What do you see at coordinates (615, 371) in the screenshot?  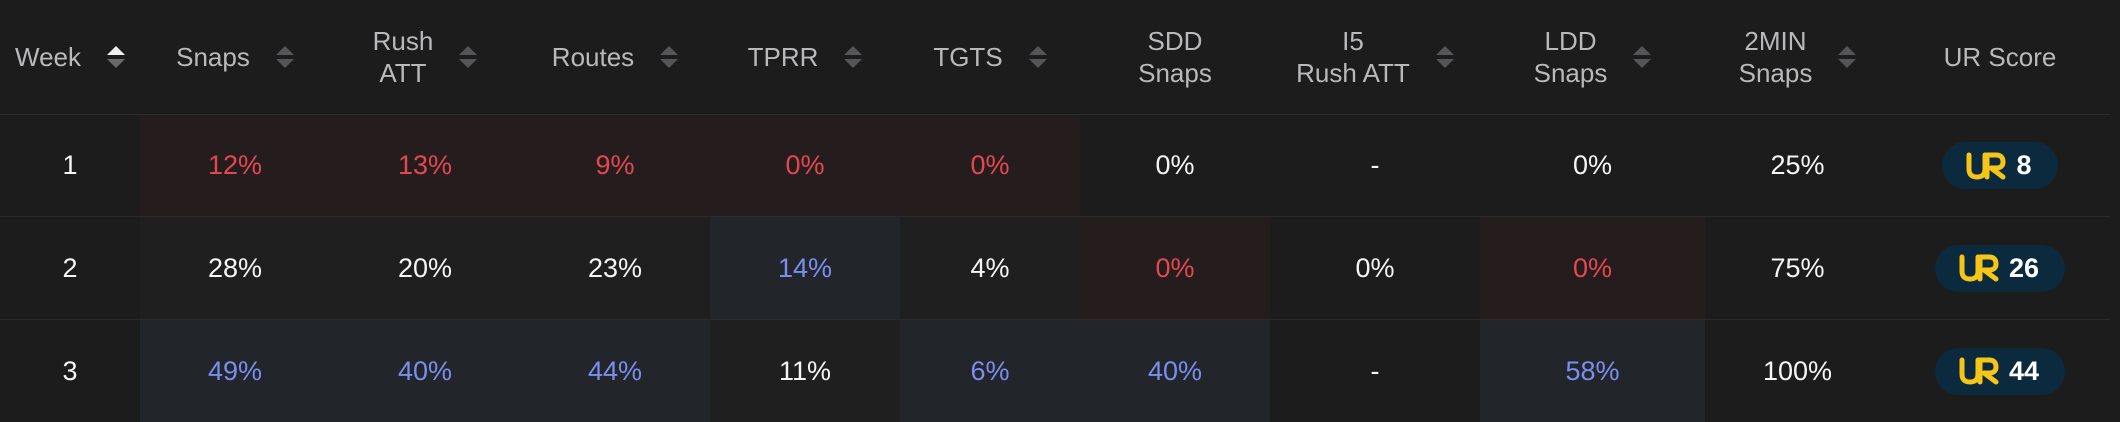 I see `cell-routes: 44%` at bounding box center [615, 371].